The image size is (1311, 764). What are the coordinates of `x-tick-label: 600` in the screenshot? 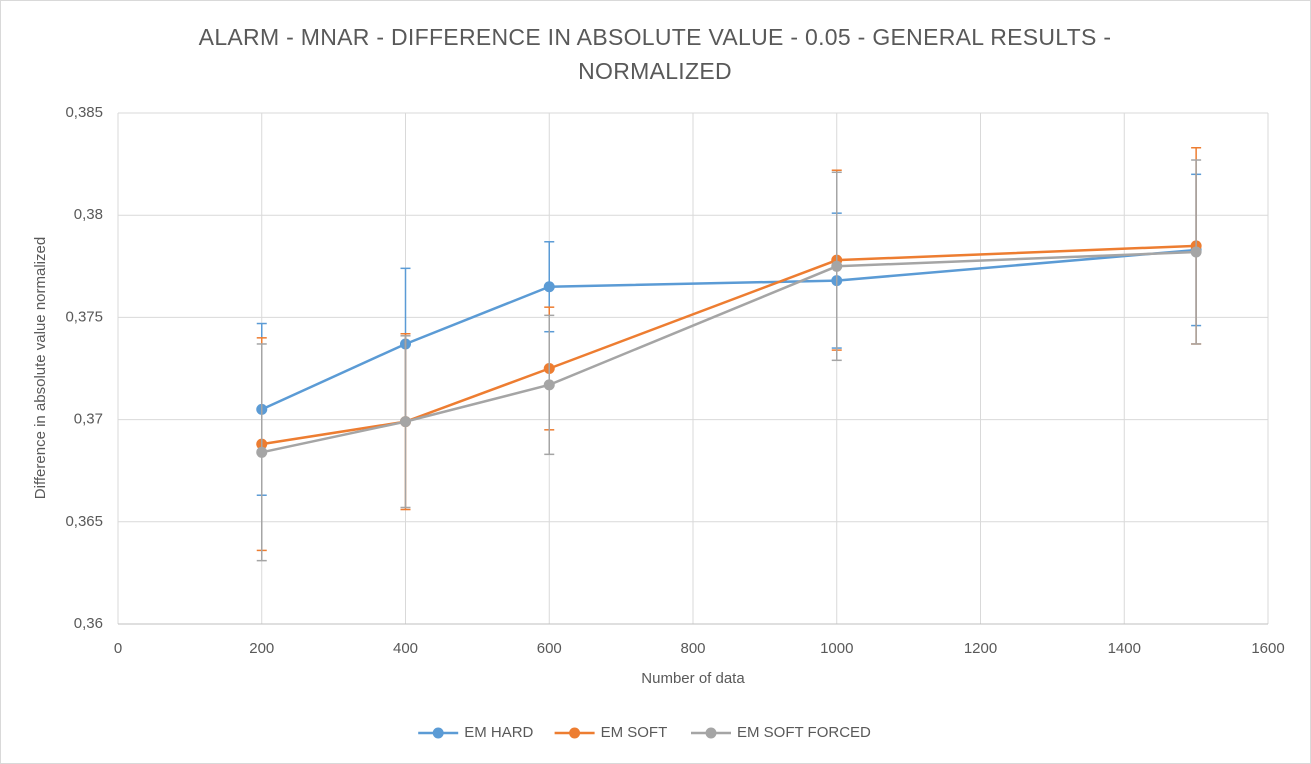 It's located at (549, 648).